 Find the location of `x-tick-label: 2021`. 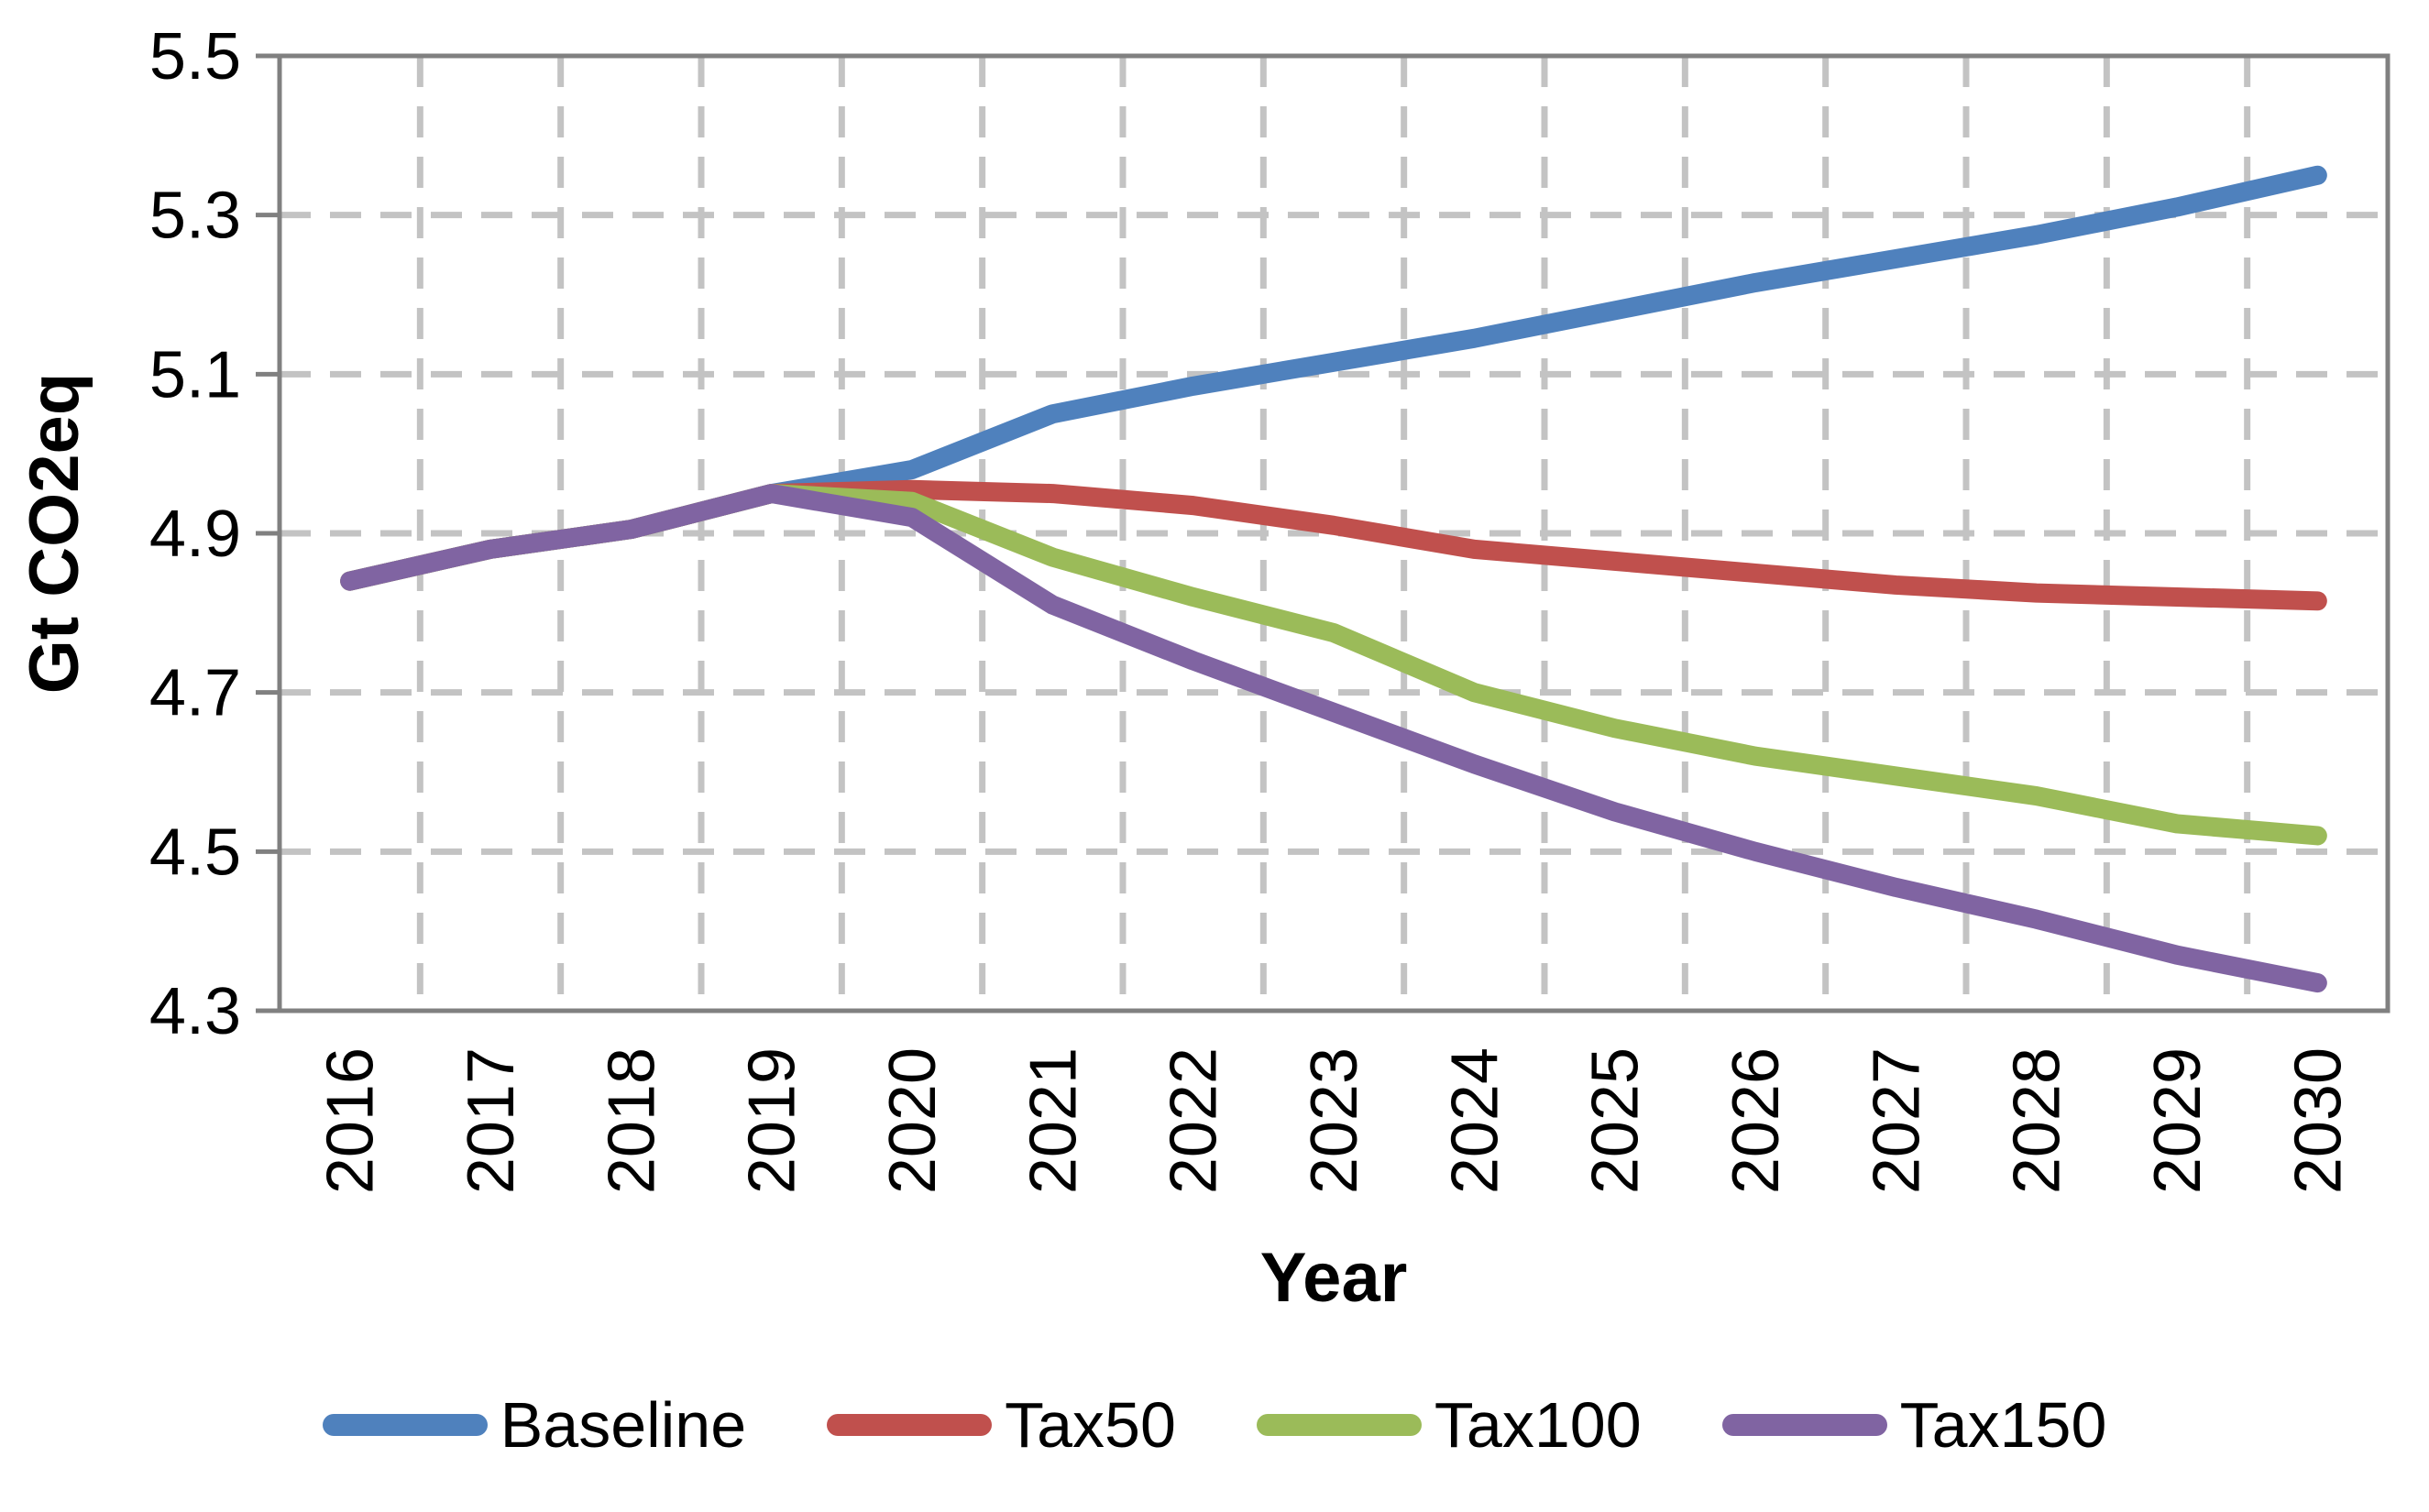

x-tick-label: 2021 is located at coordinates (1053, 1120).